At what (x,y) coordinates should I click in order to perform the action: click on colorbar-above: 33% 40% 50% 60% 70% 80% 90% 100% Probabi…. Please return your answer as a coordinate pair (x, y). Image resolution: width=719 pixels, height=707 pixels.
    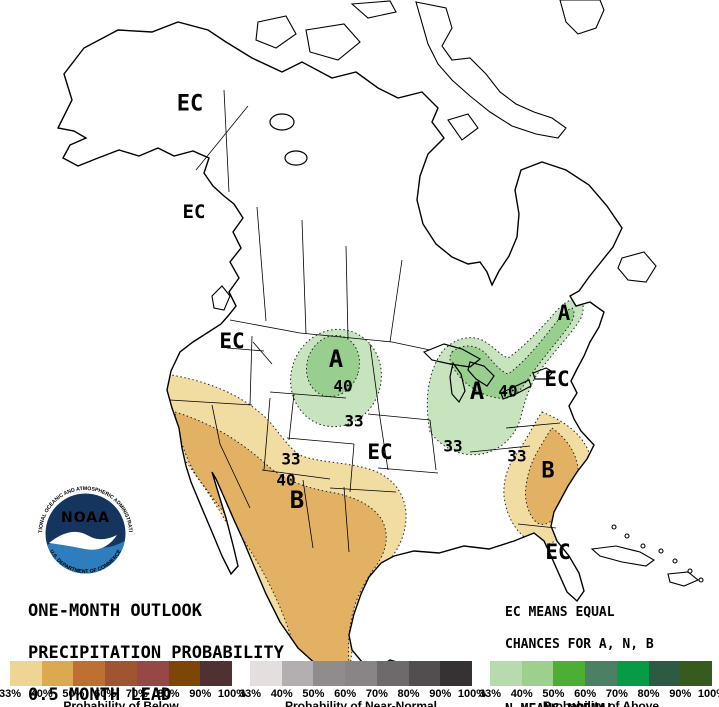
    Looking at the image, I should click on (599, 684).